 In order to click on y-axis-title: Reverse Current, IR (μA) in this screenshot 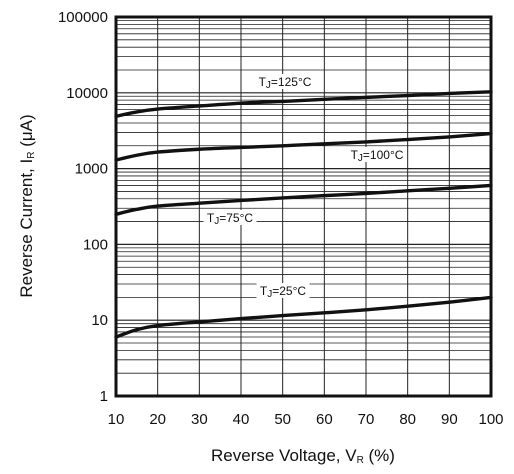, I will do `click(27, 205)`.